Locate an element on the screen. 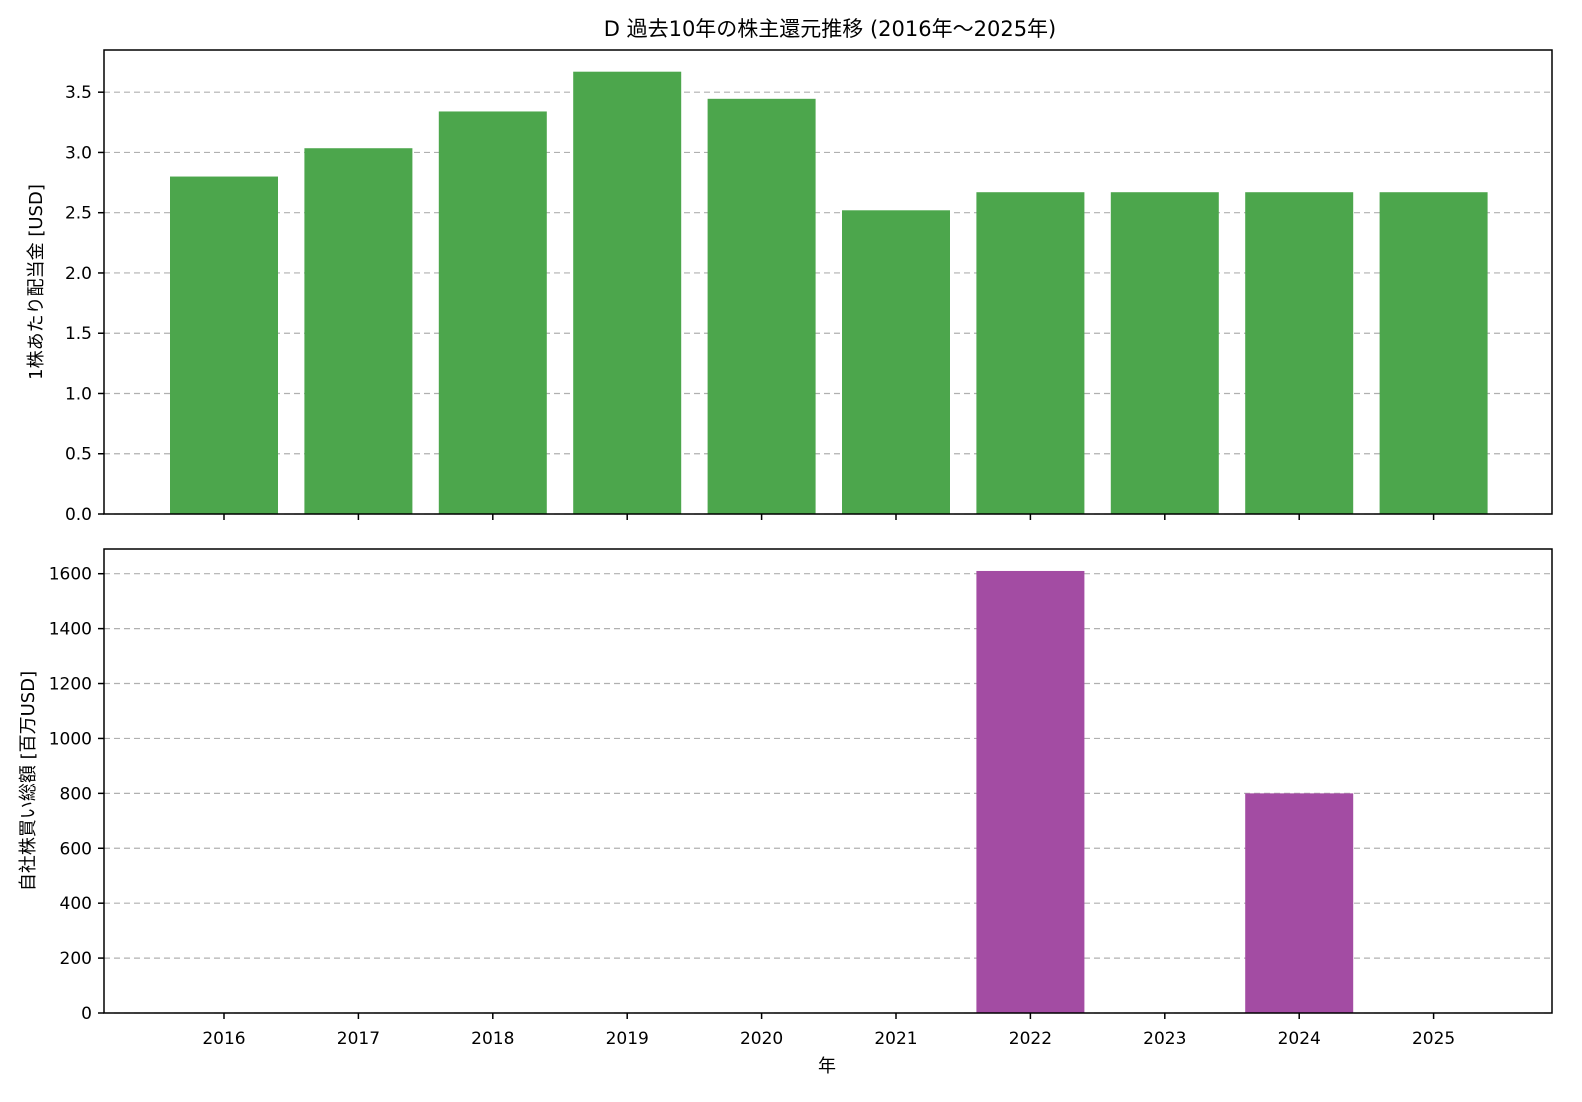 The height and width of the screenshot is (1102, 1582). dividend-bar-2022 is located at coordinates (1030, 353).